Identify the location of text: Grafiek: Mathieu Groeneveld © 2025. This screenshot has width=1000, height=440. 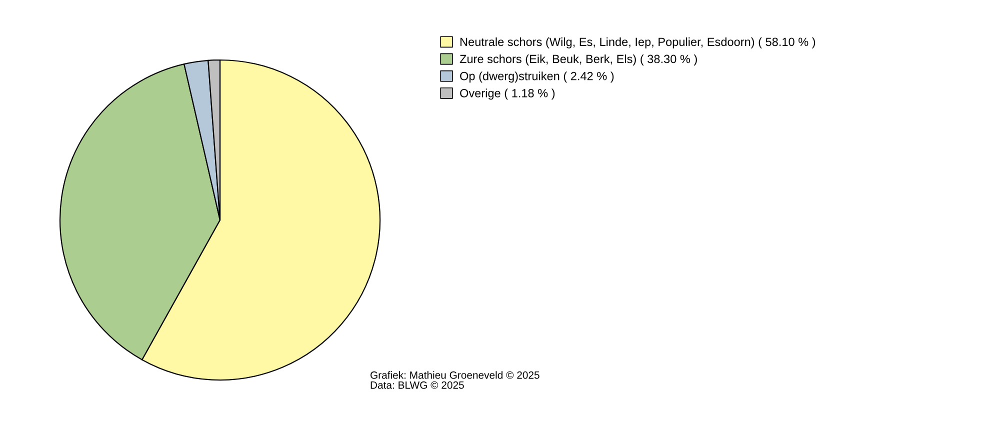
(455, 375).